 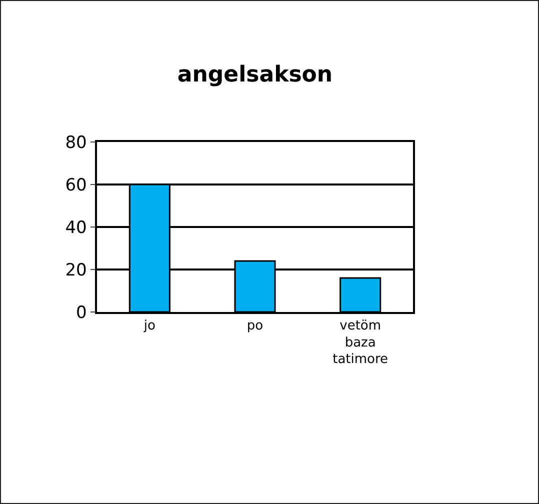 What do you see at coordinates (76, 228) in the screenshot?
I see `y-tick-label: 40` at bounding box center [76, 228].